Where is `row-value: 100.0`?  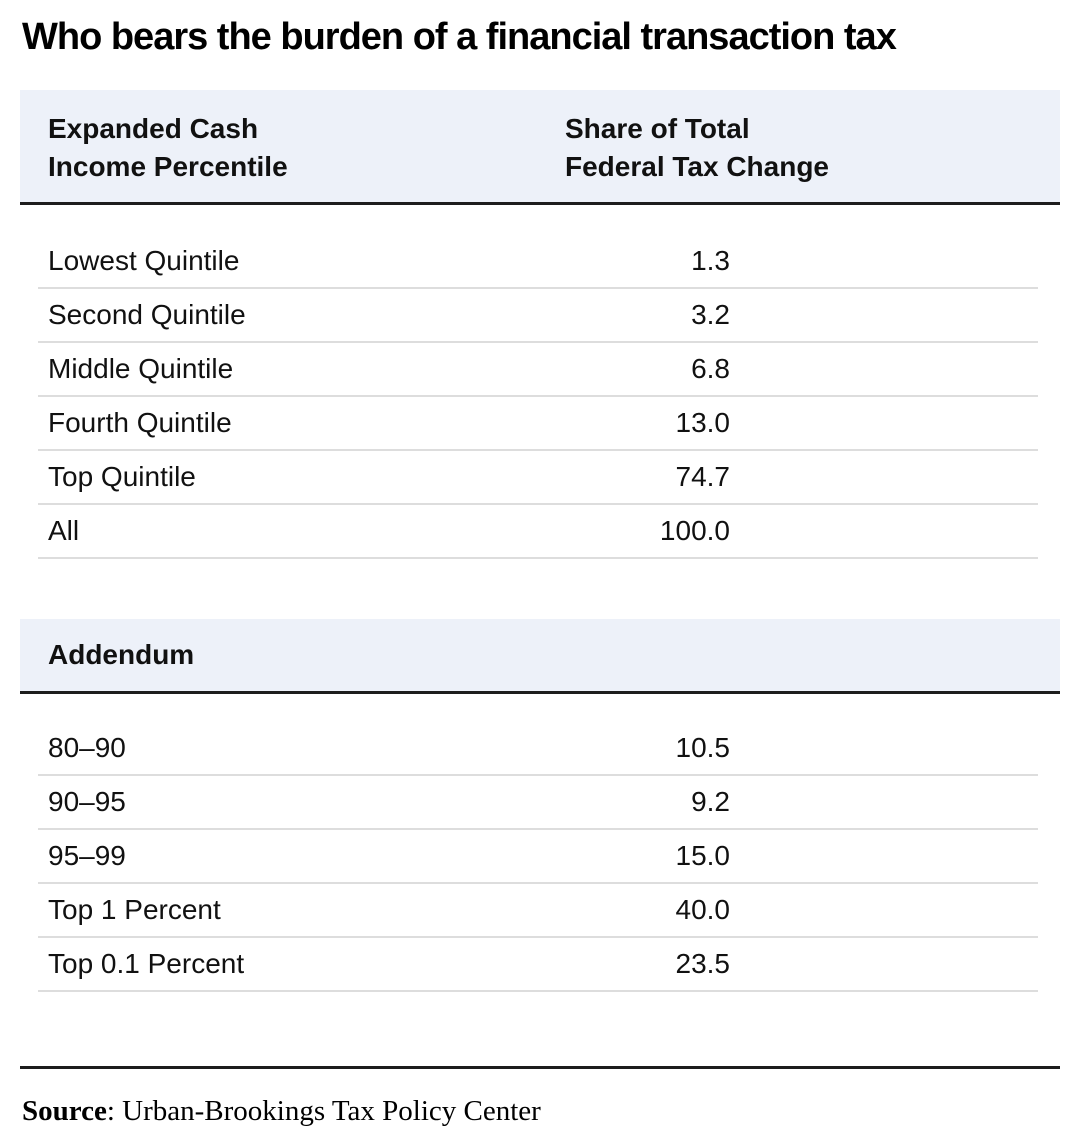 row-value: 100.0 is located at coordinates (694, 530).